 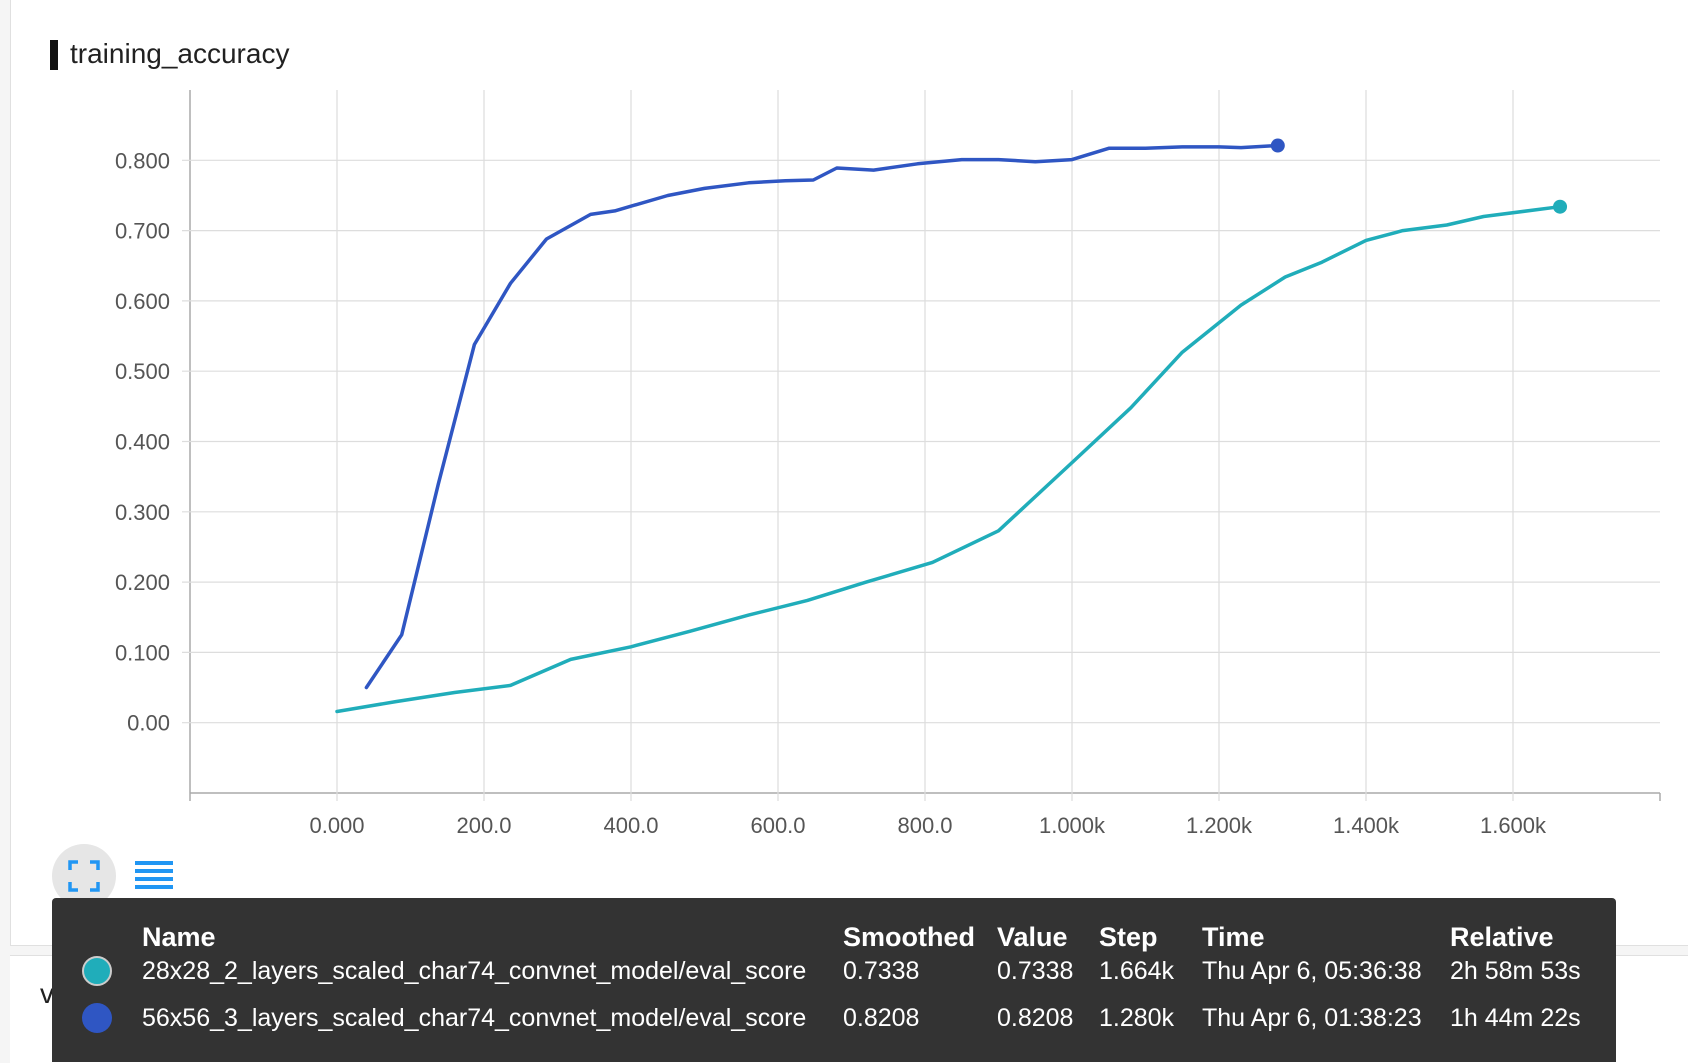 What do you see at coordinates (1366, 825) in the screenshot?
I see `x-tick-label: 1.400k` at bounding box center [1366, 825].